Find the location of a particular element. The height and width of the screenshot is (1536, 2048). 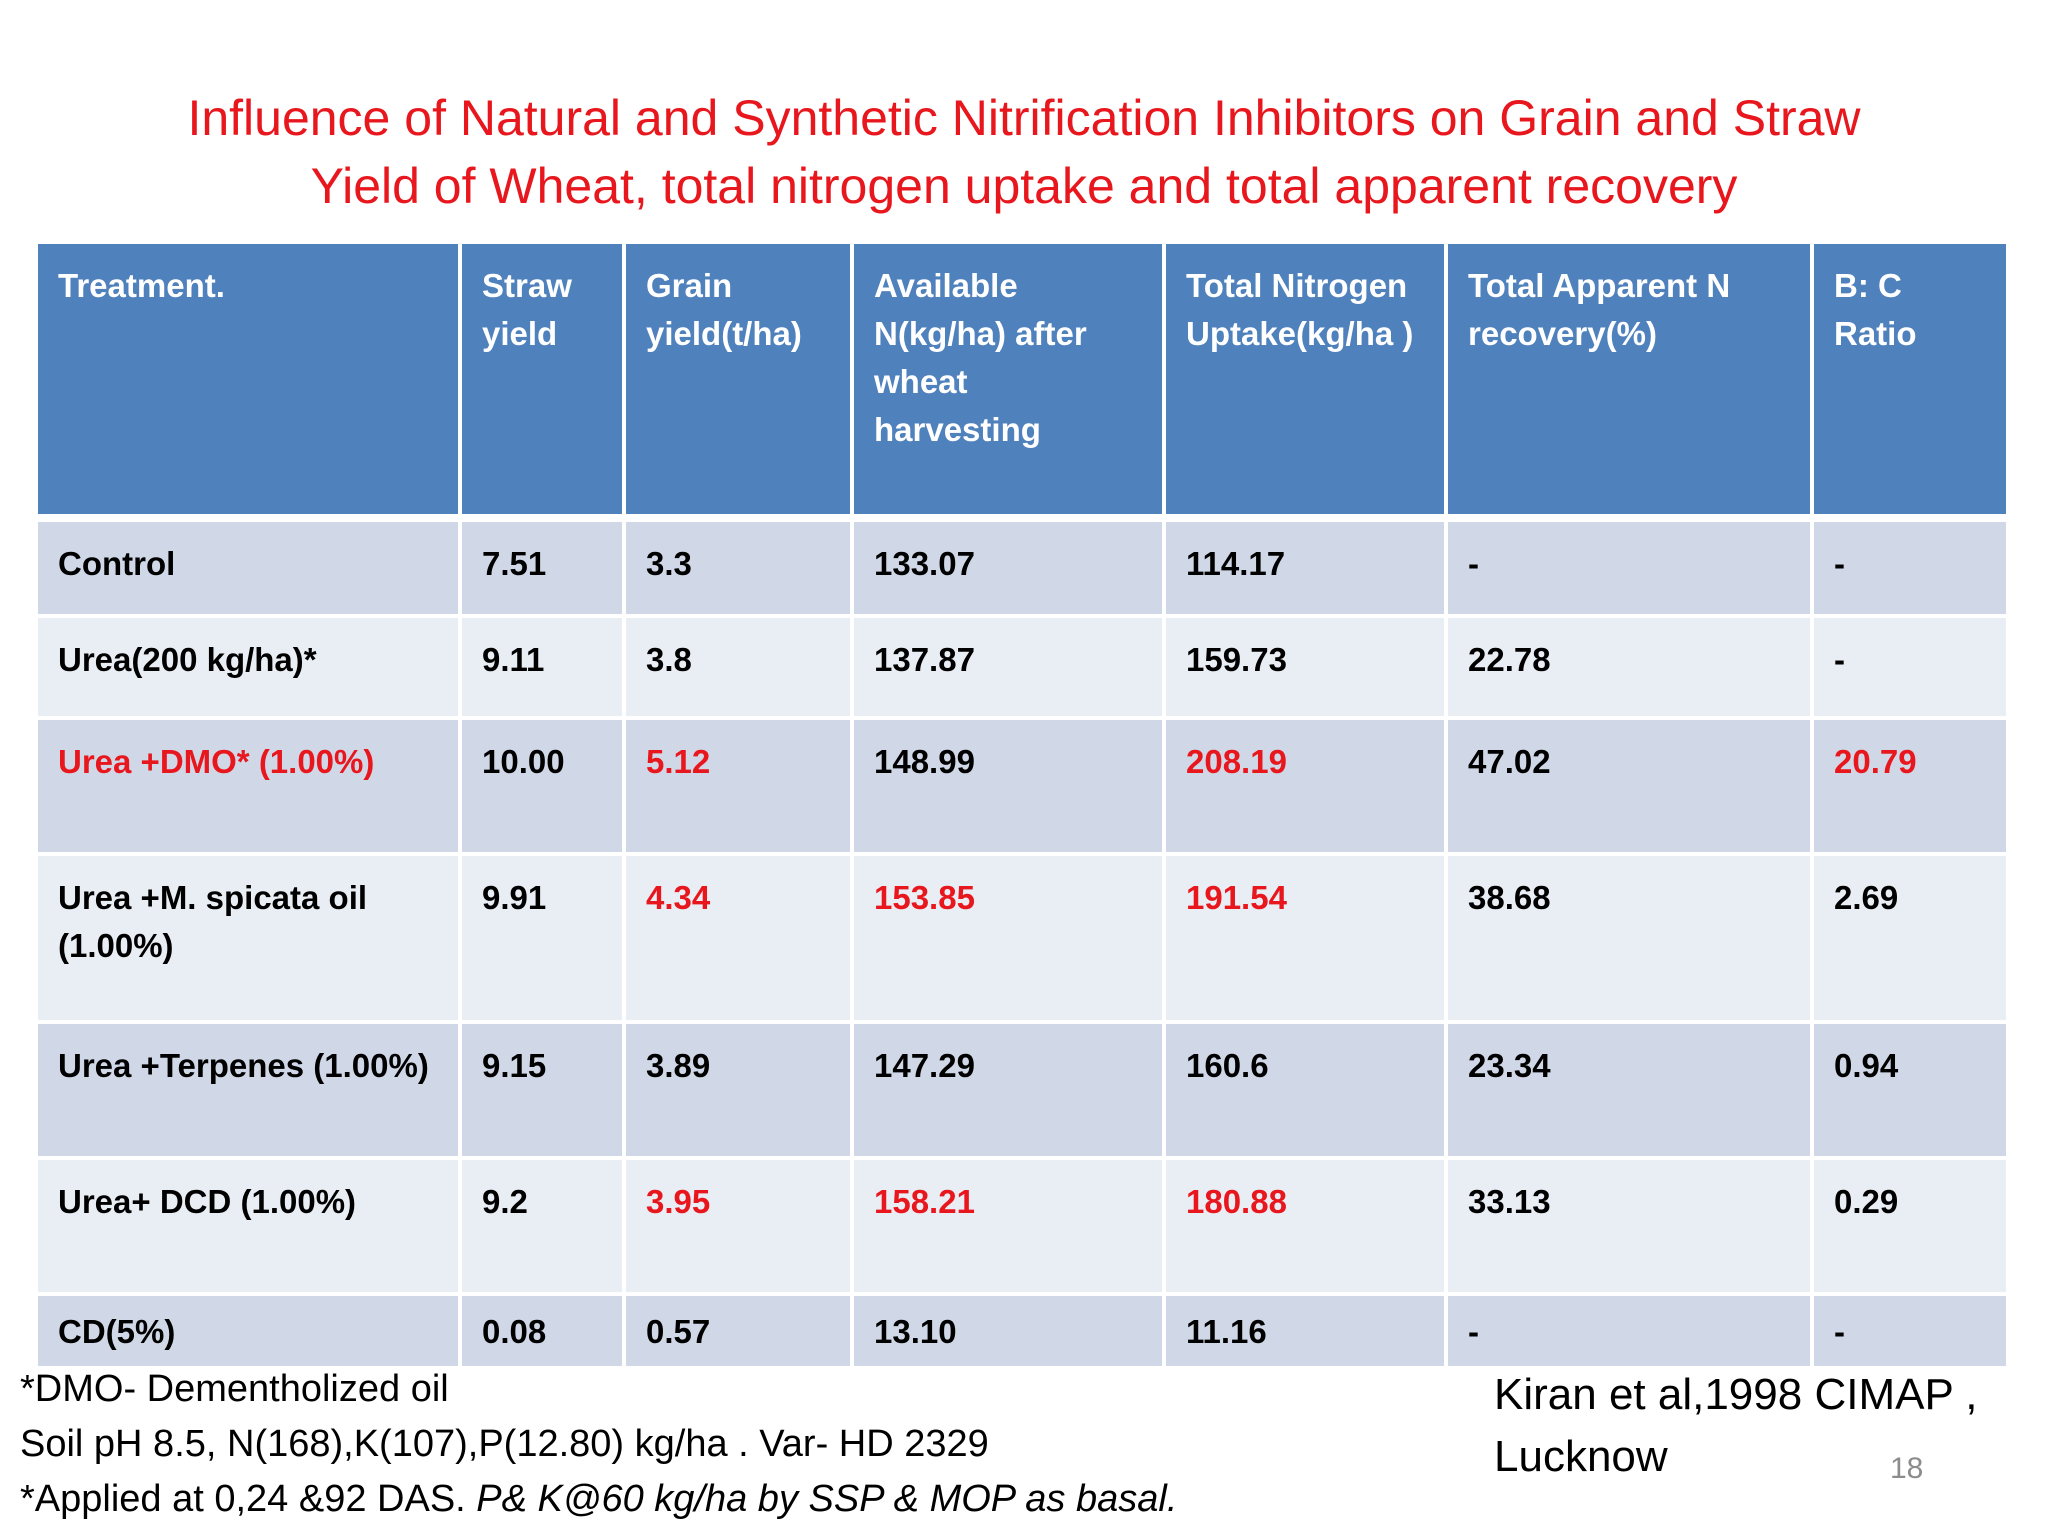

cell-grain-yield: 3.95 is located at coordinates (738, 1226).